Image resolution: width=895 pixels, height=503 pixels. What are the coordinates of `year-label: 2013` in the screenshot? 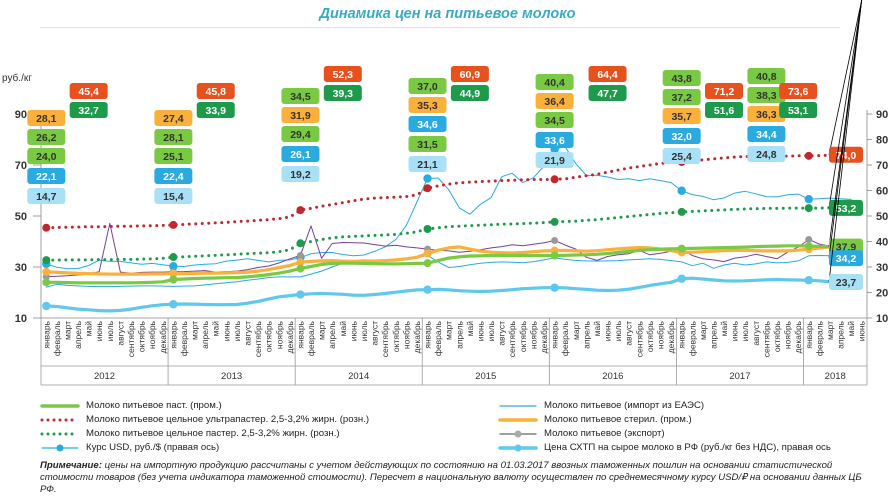 It's located at (231, 376).